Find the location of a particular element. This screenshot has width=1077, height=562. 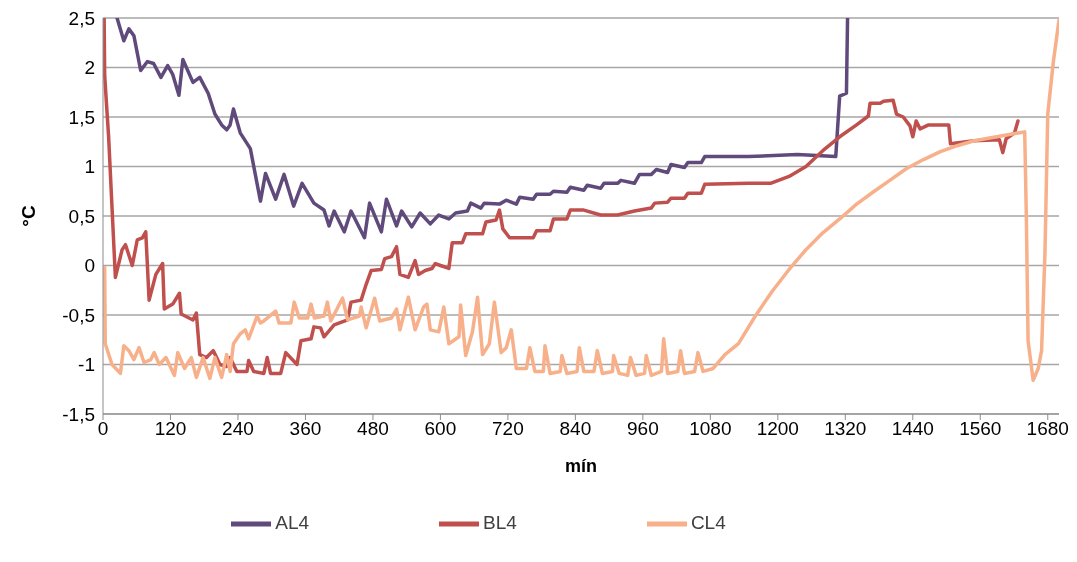

x-tick-label: 360 is located at coordinates (305, 429).